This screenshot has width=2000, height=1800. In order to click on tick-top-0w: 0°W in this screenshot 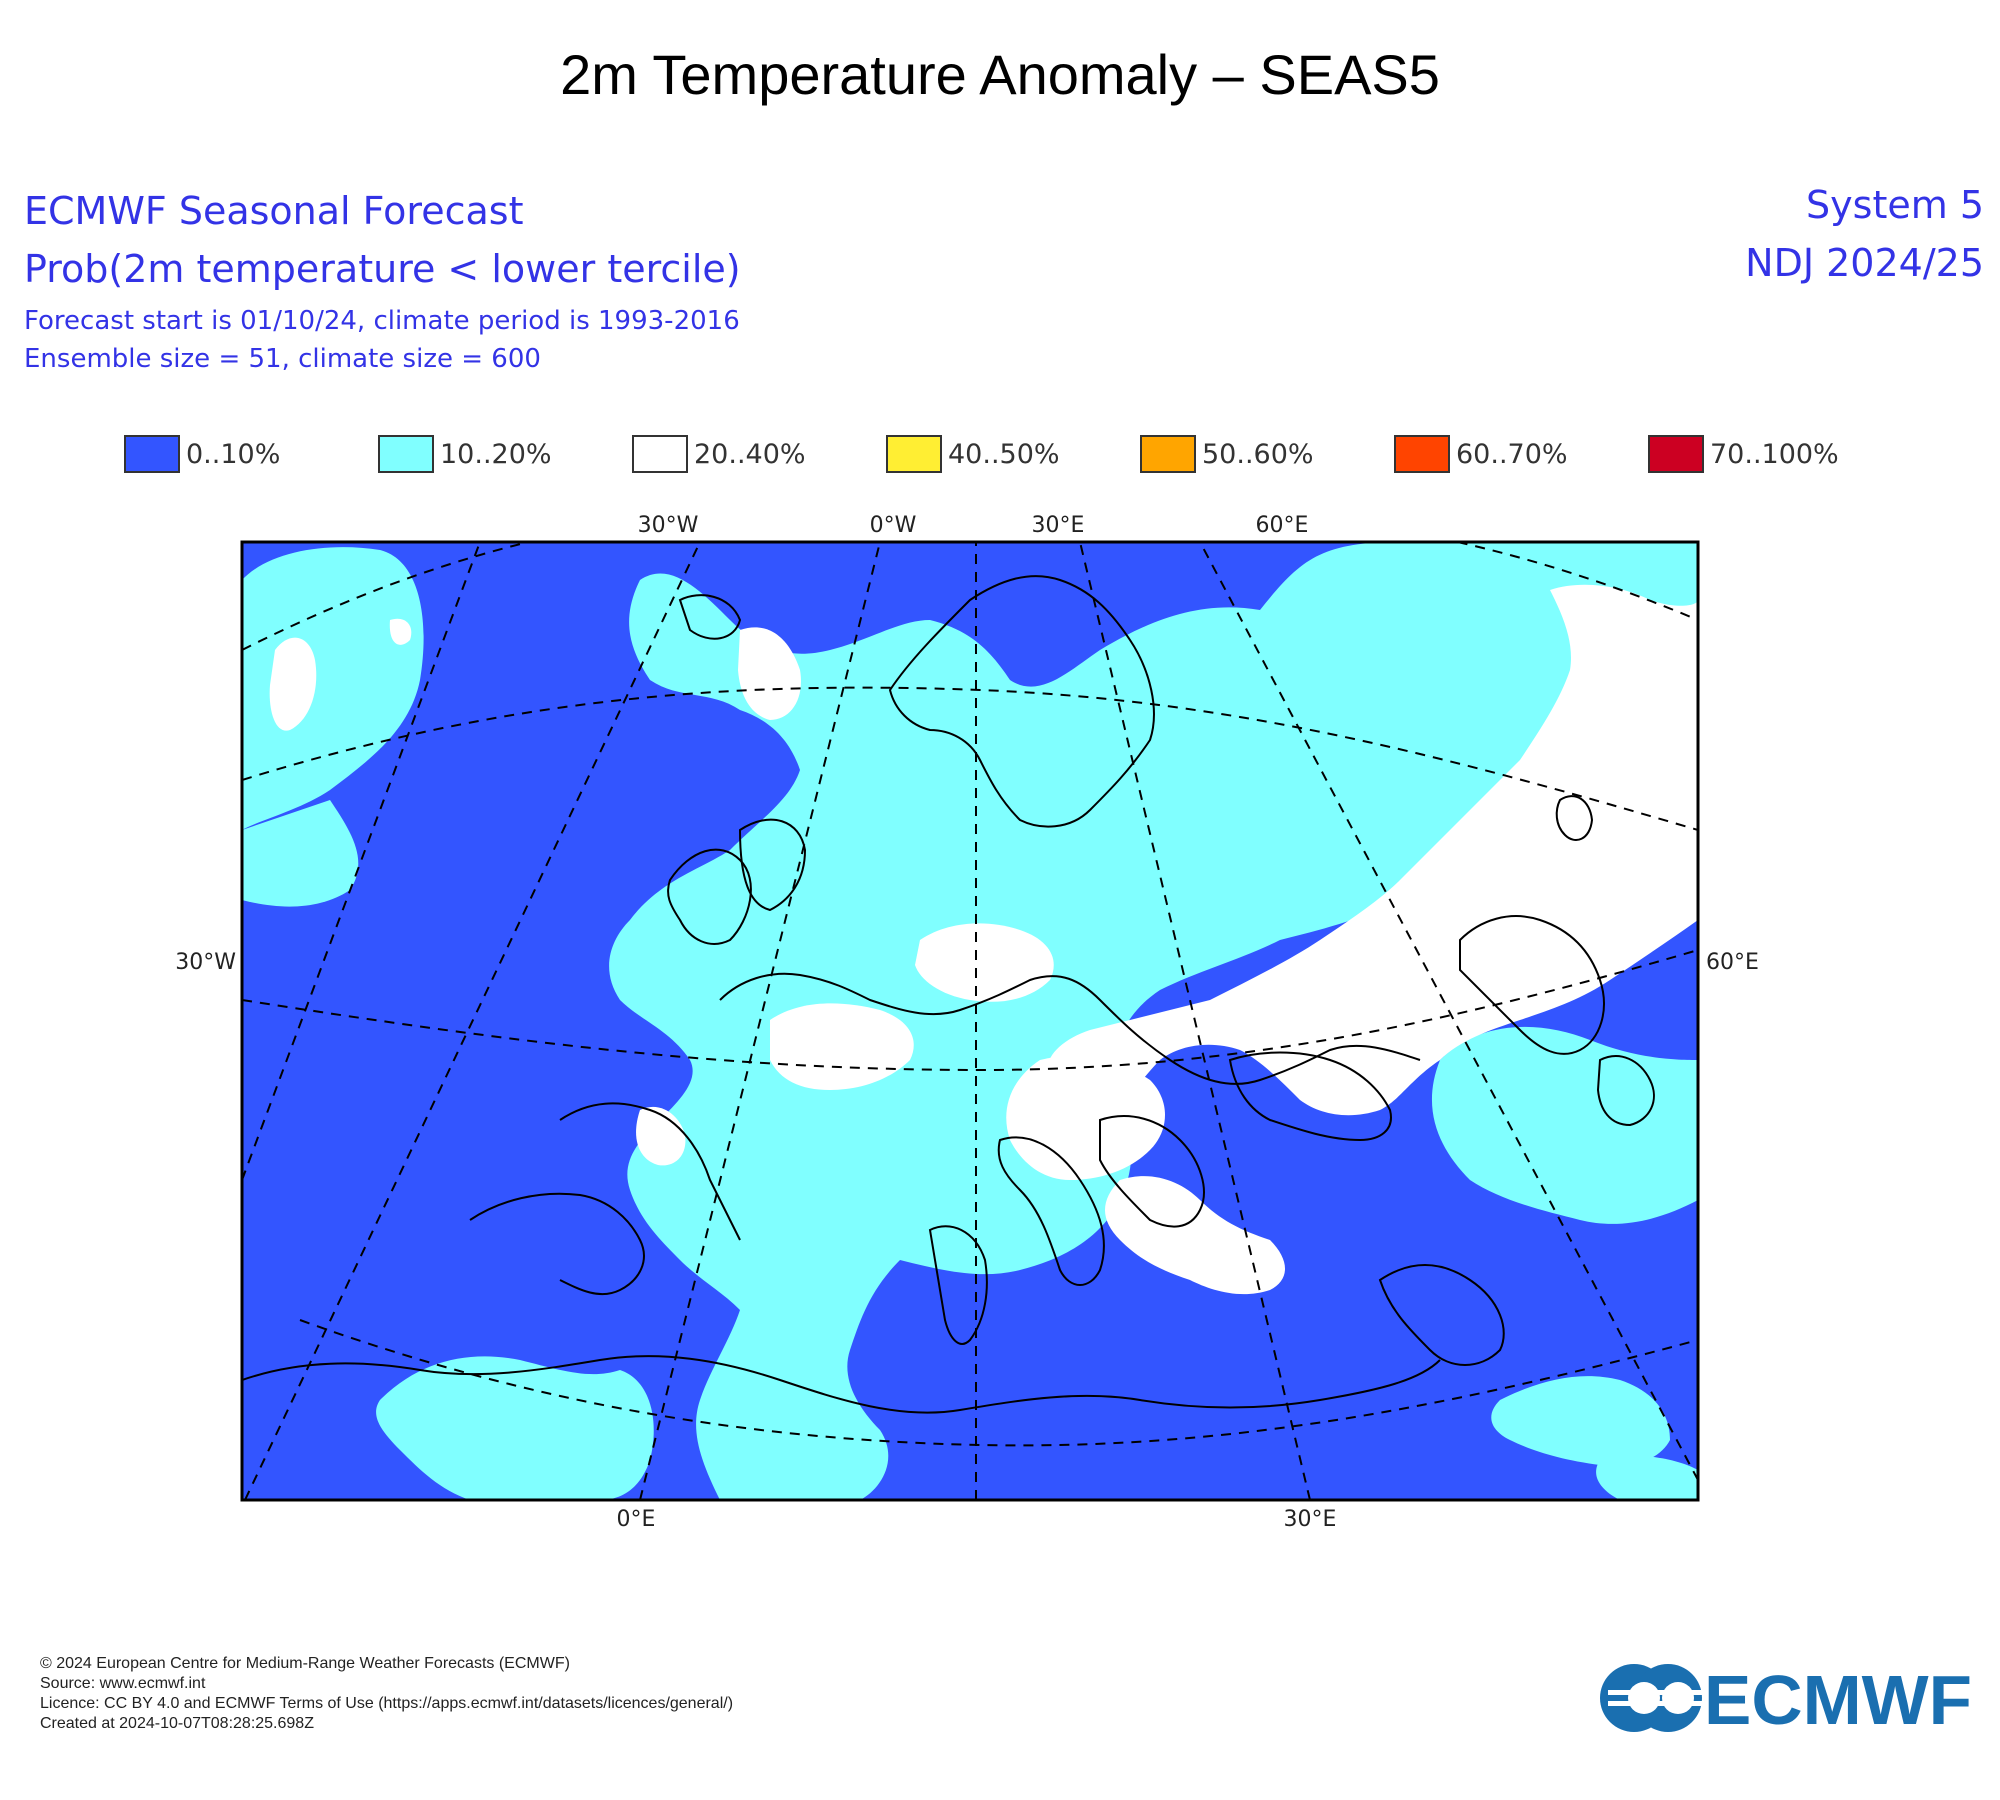, I will do `click(893, 525)`.